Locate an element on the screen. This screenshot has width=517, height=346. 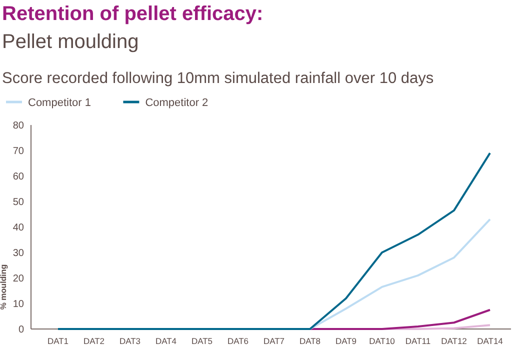
x-tick-label: DAT2 is located at coordinates (94, 341).